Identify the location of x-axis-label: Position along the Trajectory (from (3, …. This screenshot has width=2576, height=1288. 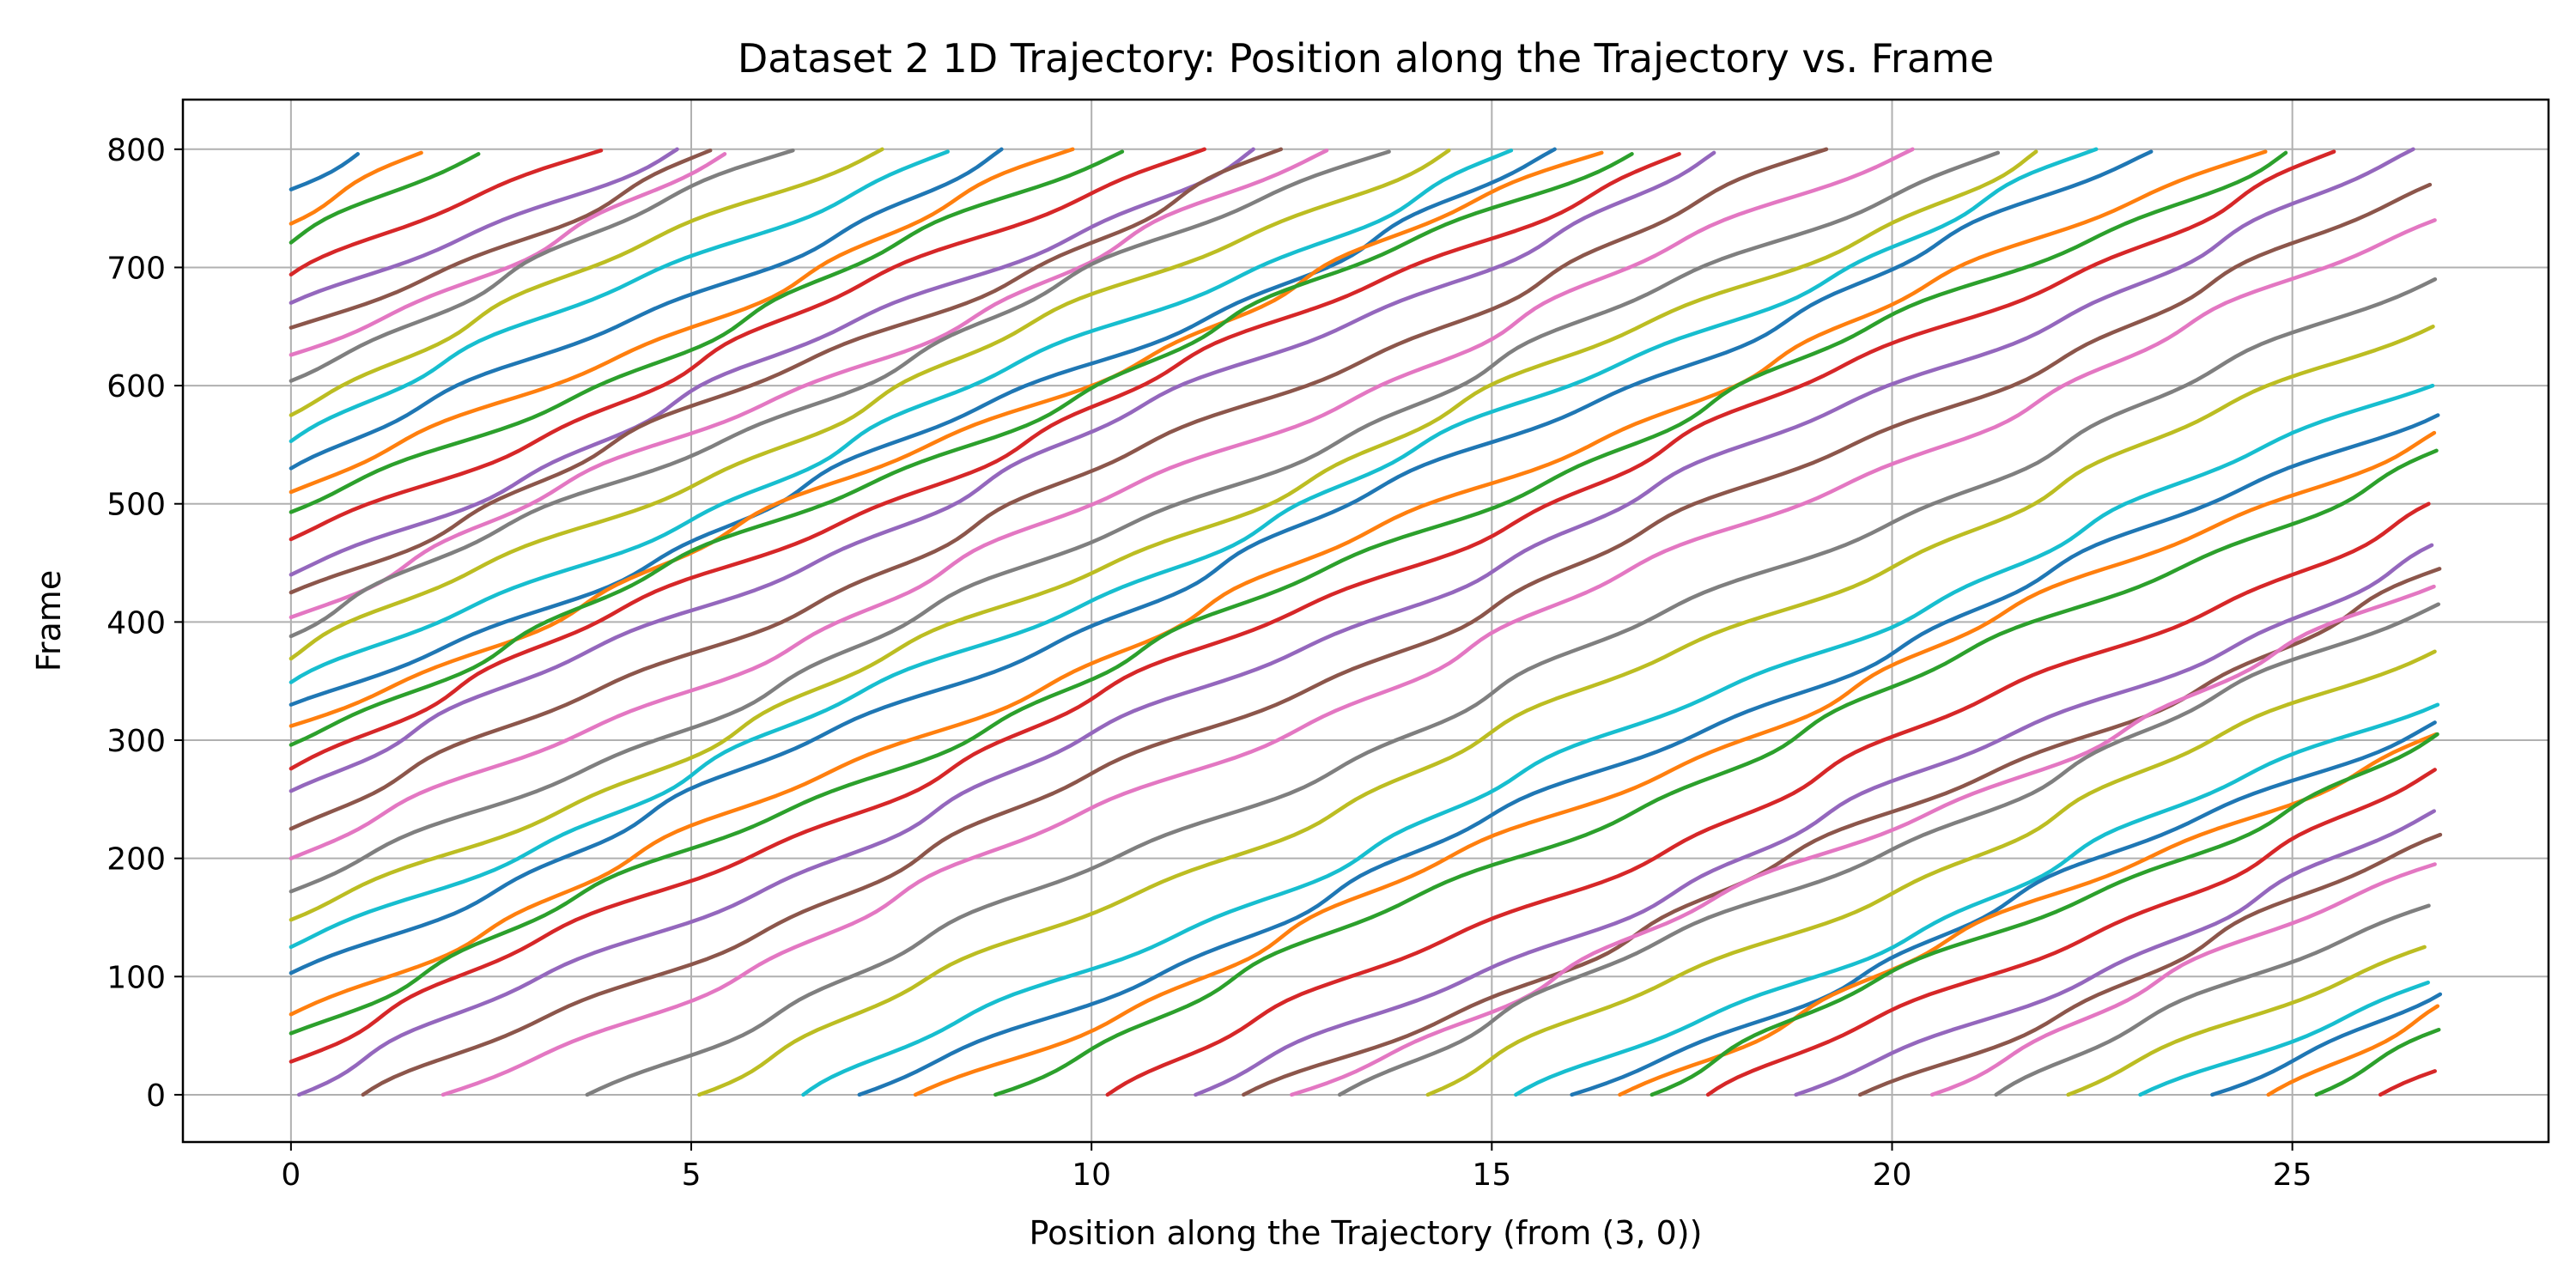
(1367, 1233).